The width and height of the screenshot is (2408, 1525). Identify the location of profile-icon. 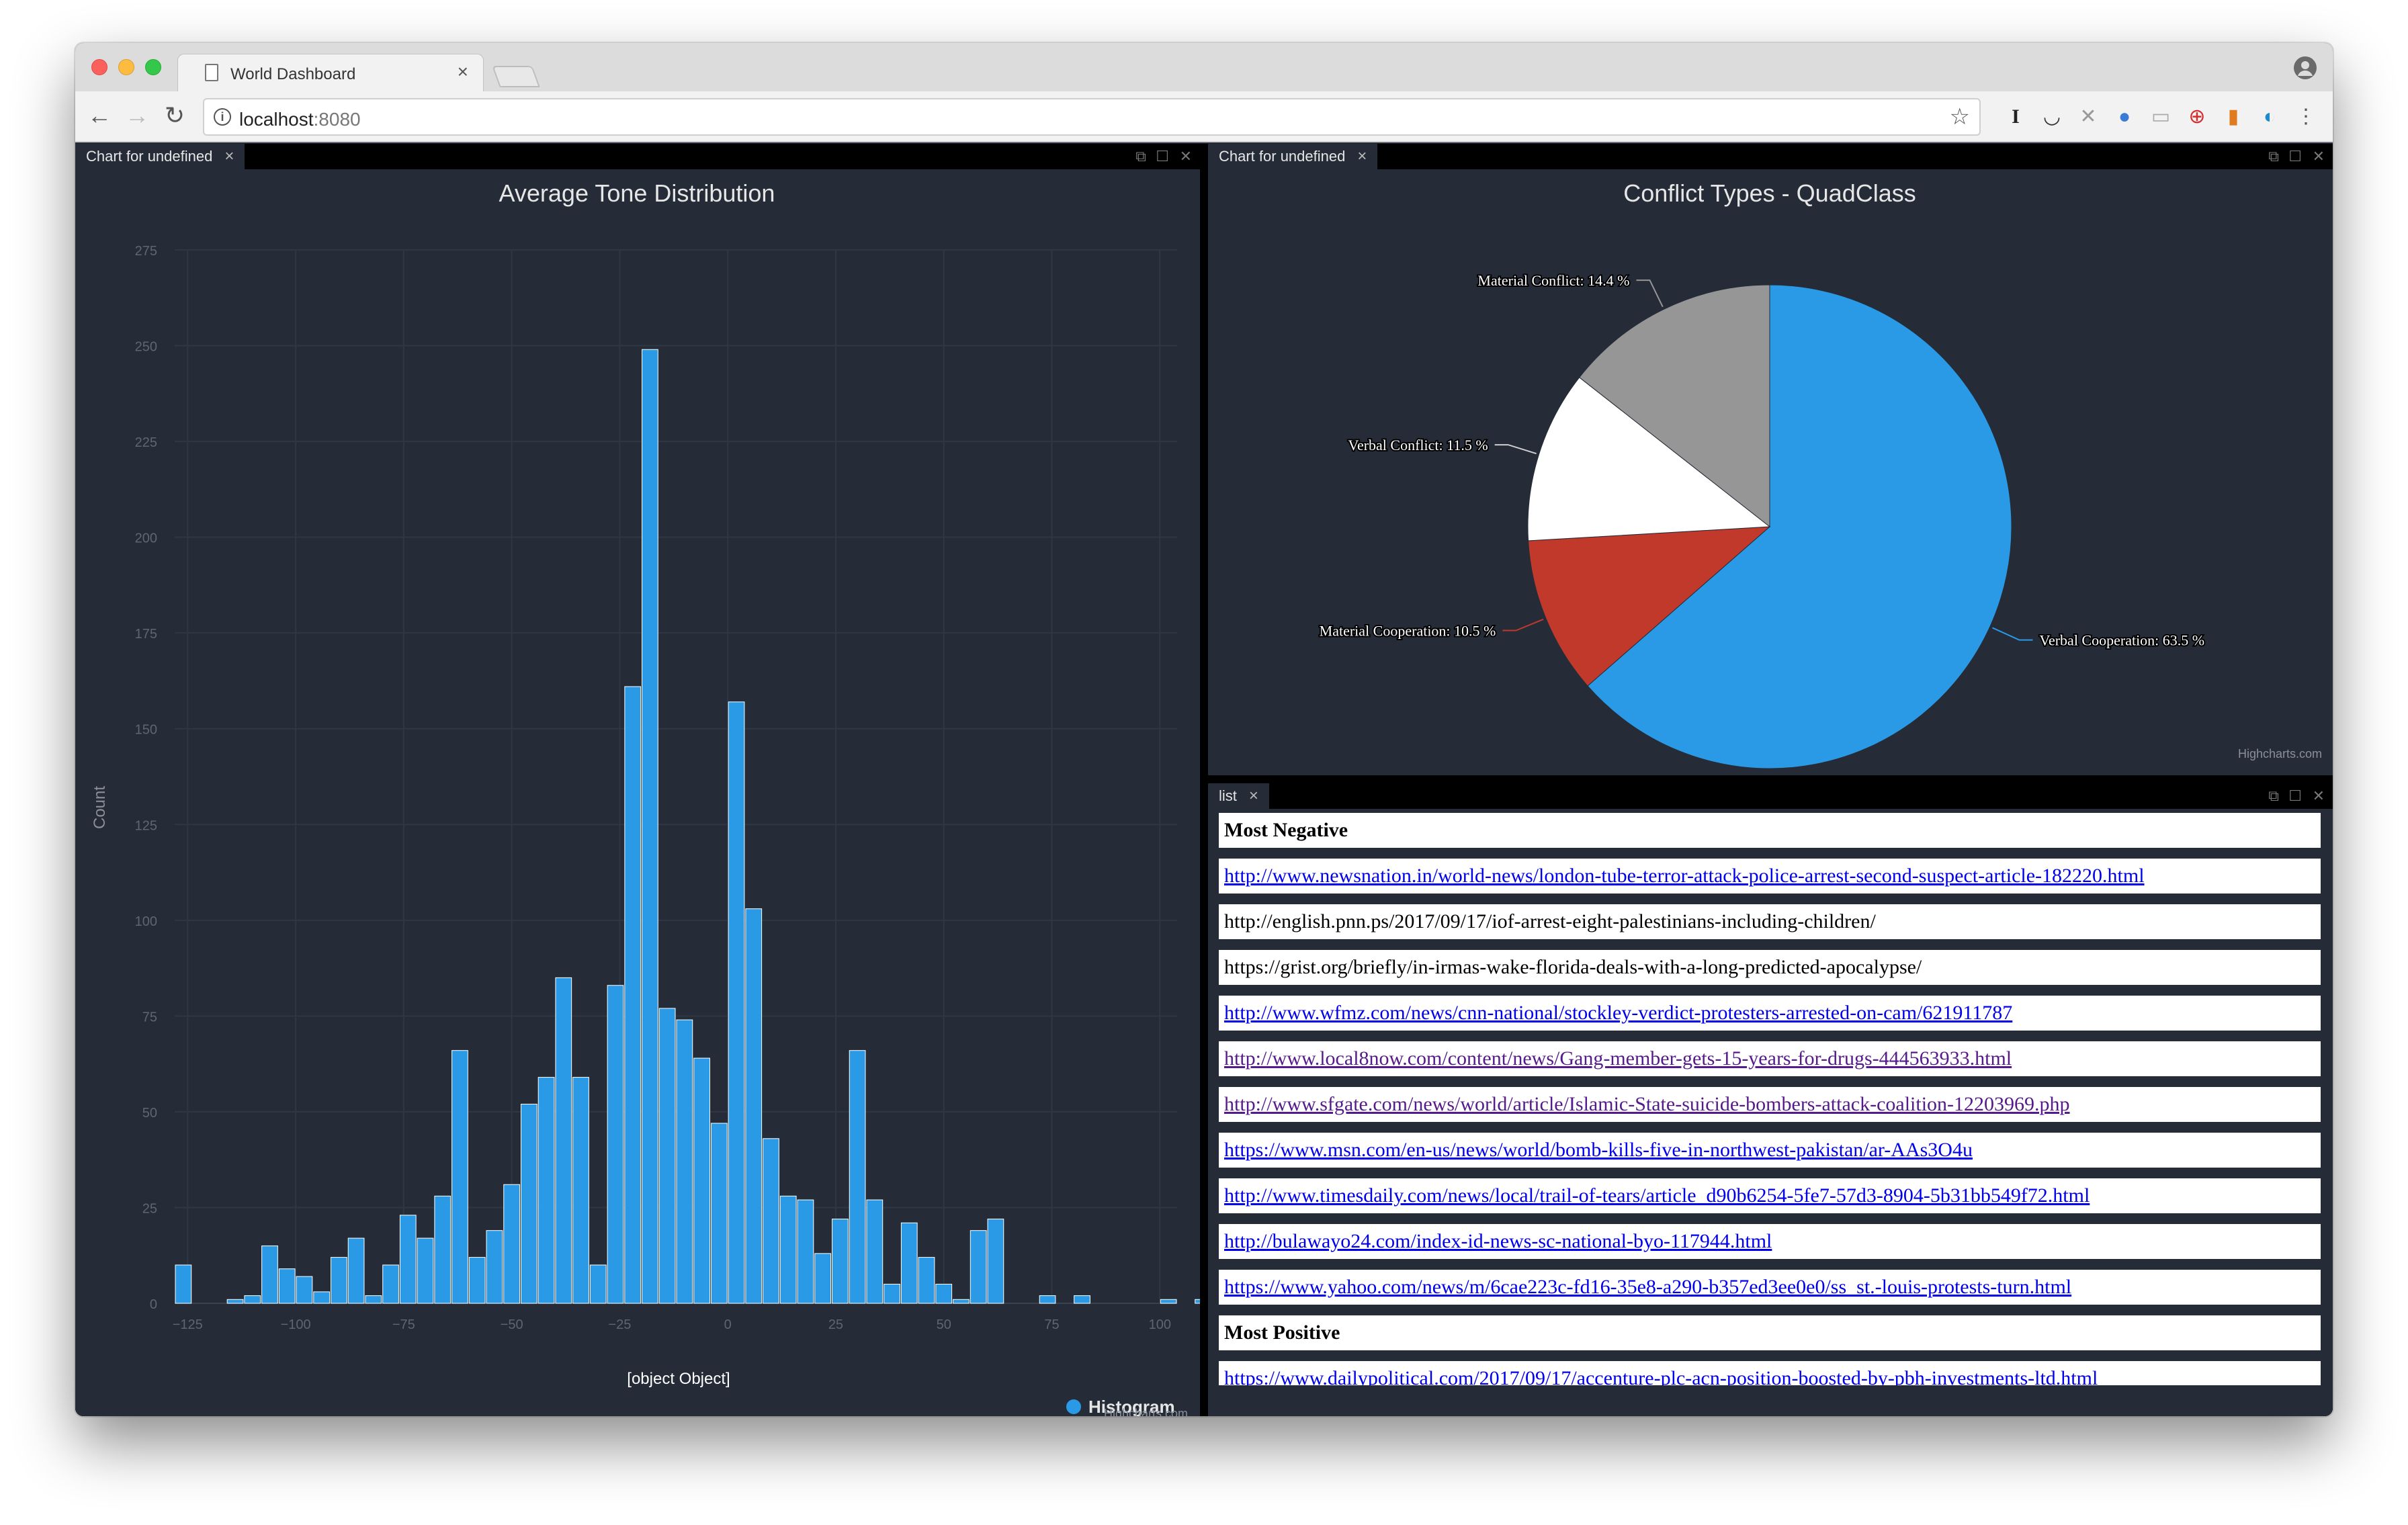
(2305, 67).